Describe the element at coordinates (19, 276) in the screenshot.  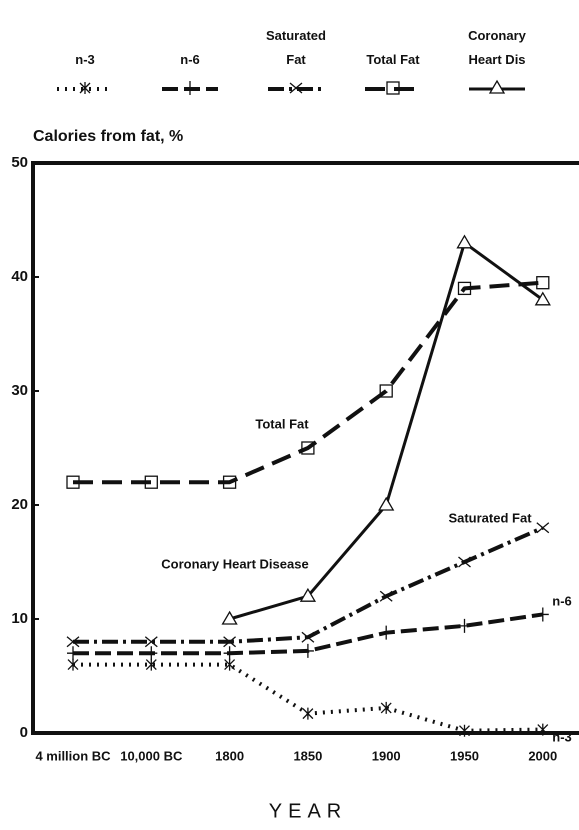
I see `y-tick-label: 40` at that location.